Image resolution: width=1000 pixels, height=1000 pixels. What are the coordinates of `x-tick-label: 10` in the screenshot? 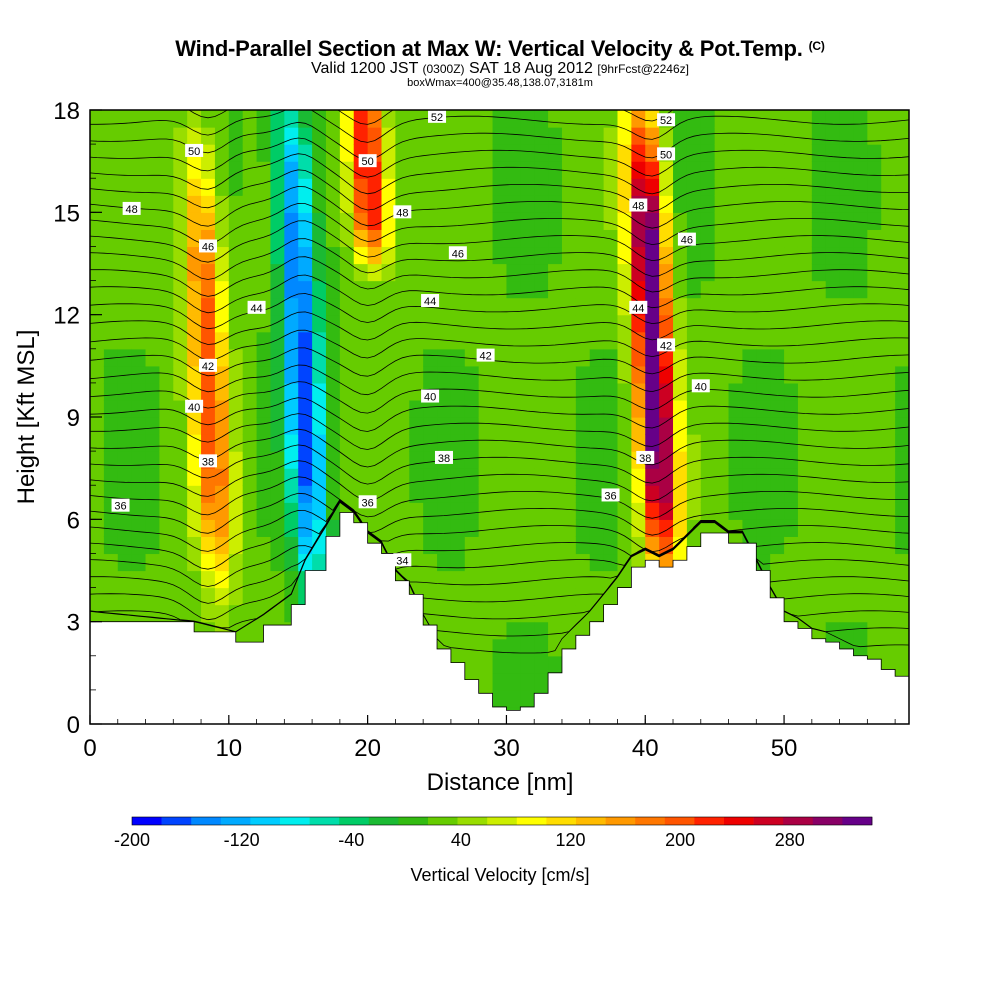 It's located at (228, 748).